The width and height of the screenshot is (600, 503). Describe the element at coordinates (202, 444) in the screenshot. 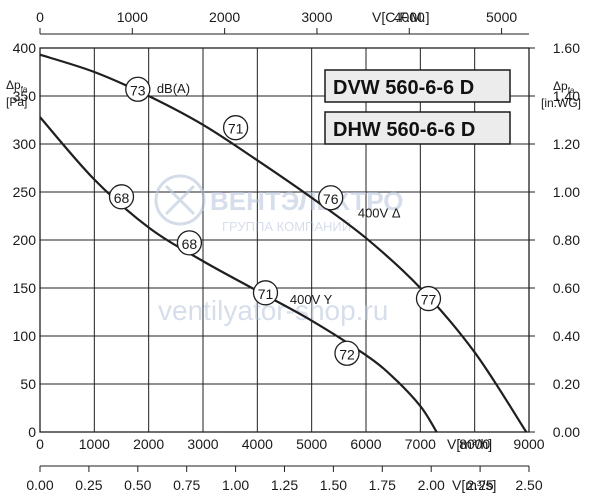

I see `x-bottom-tick-label: 3000` at that location.